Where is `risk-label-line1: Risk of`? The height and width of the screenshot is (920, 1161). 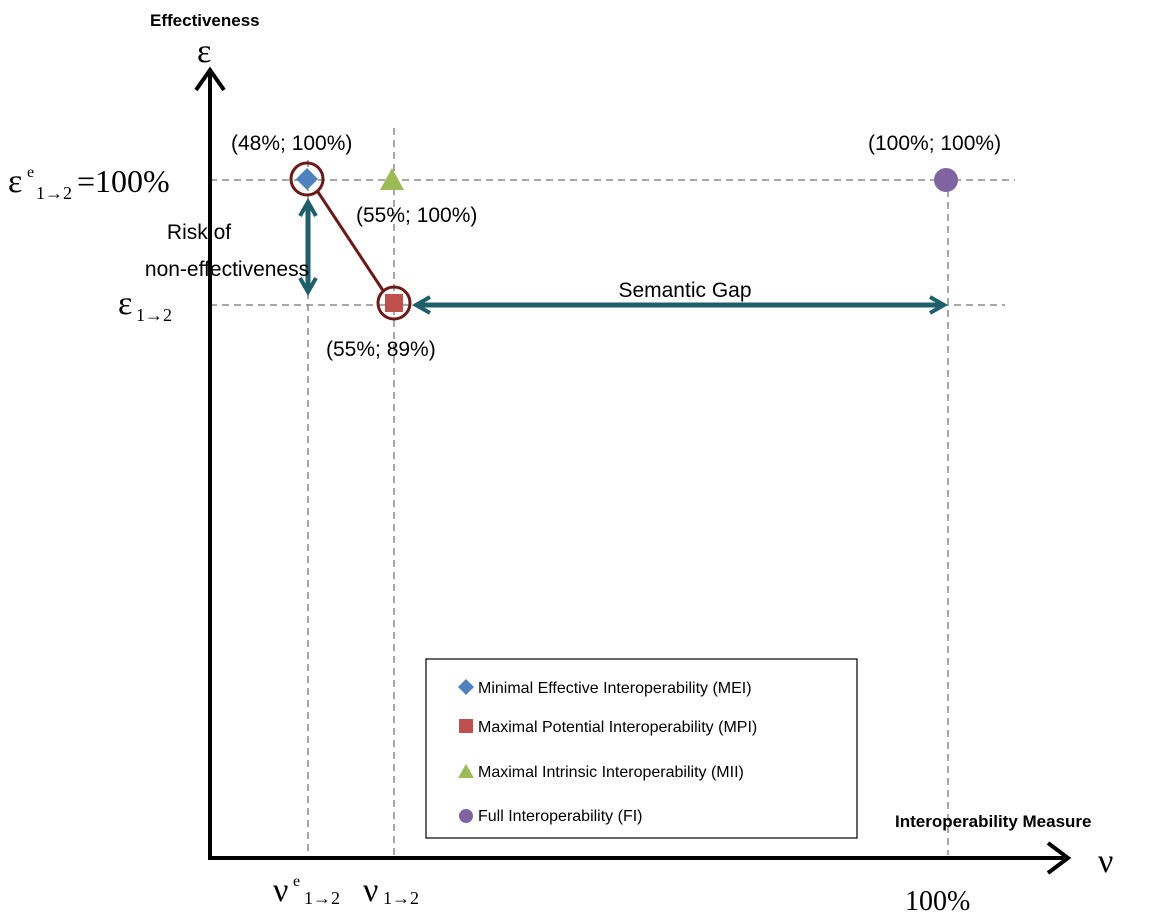 risk-label-line1: Risk of is located at coordinates (199, 232).